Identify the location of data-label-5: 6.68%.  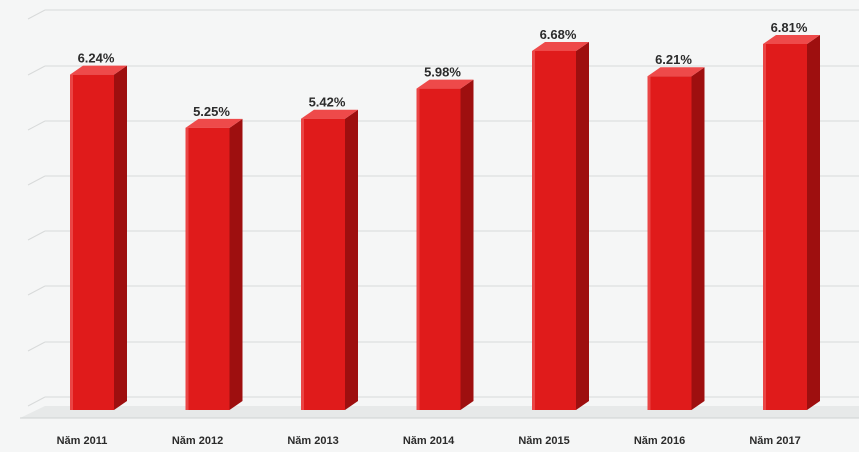
(558, 34).